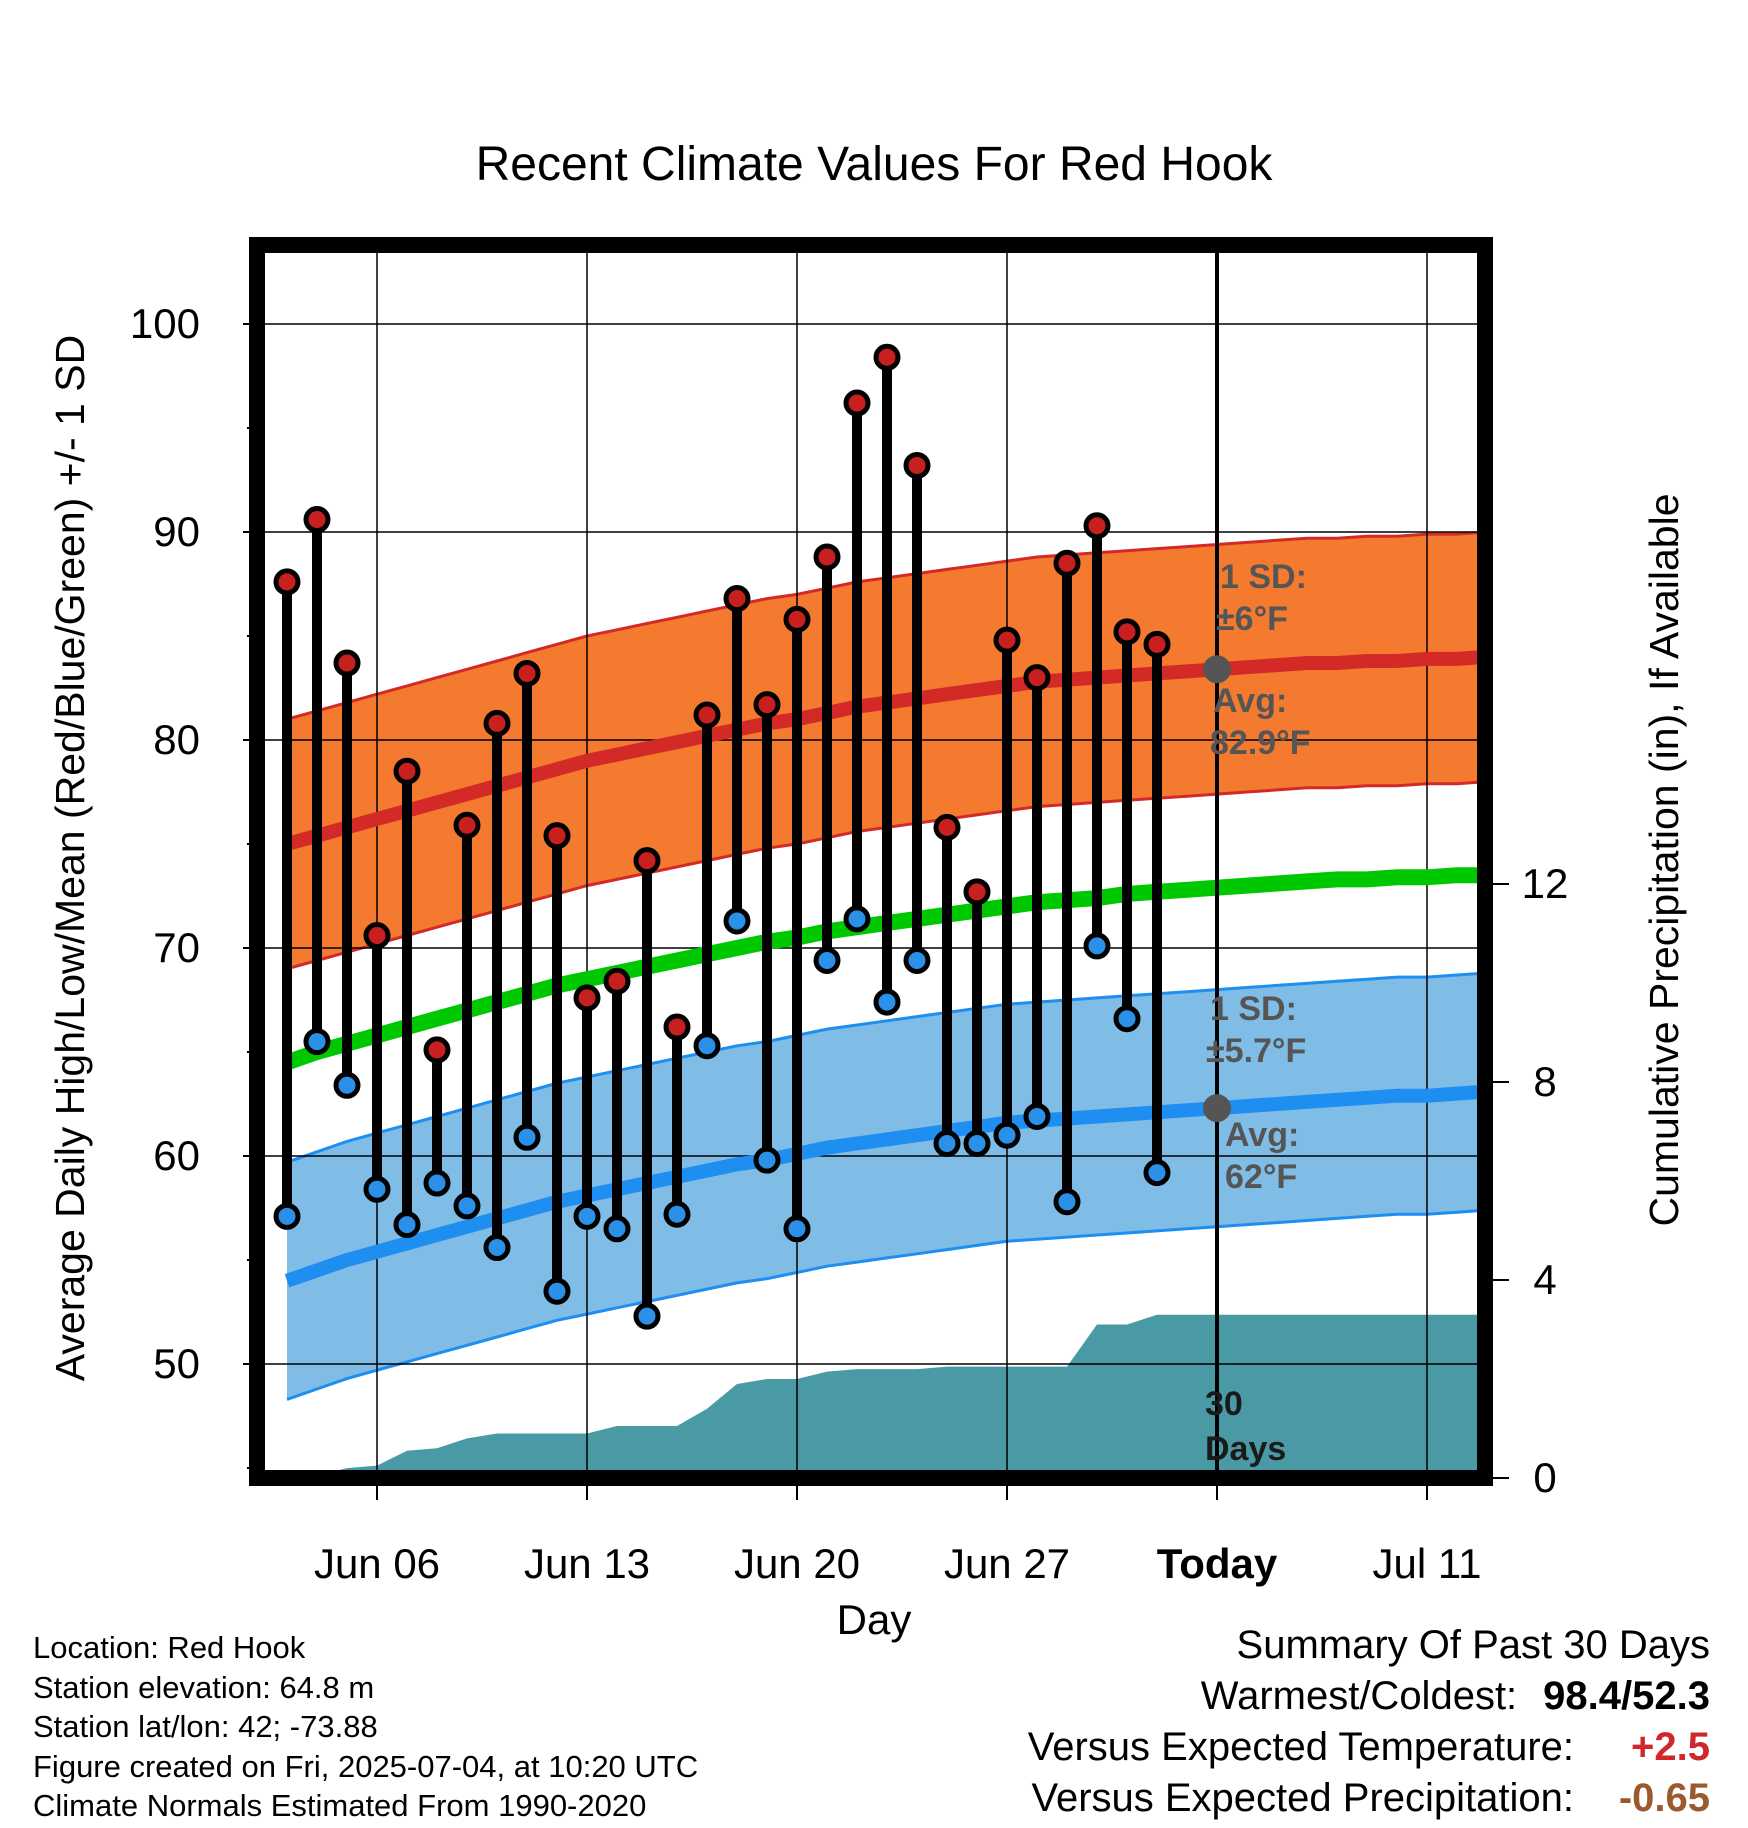 The height and width of the screenshot is (1828, 1748). What do you see at coordinates (1007, 1563) in the screenshot?
I see `x-tick-label: Jun 27` at bounding box center [1007, 1563].